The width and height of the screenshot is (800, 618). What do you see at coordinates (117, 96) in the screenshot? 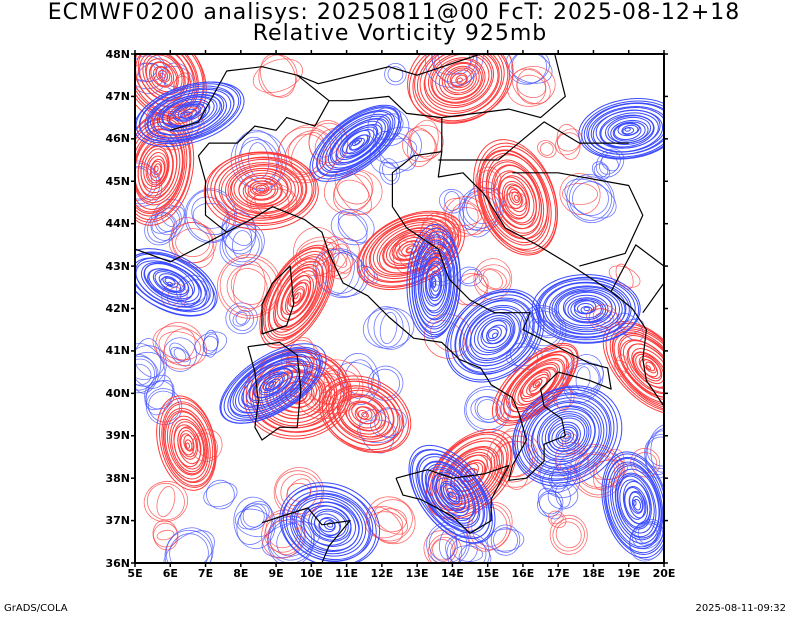
I see `lat-tick-label: 47N` at bounding box center [117, 96].